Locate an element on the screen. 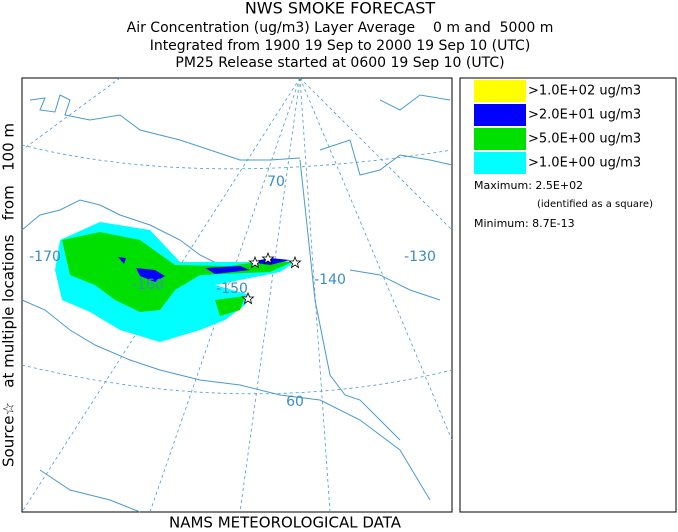 This screenshot has width=678, height=532. maximum-note: (identified as a square) is located at coordinates (595, 204).